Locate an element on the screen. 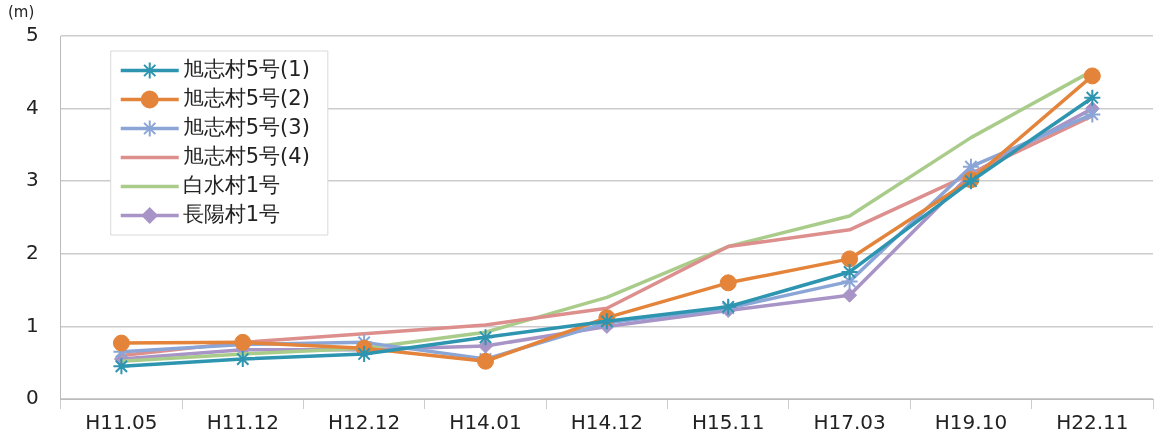 This screenshot has height=443, width=1163. x-tick-label: H14.01 is located at coordinates (485, 422).